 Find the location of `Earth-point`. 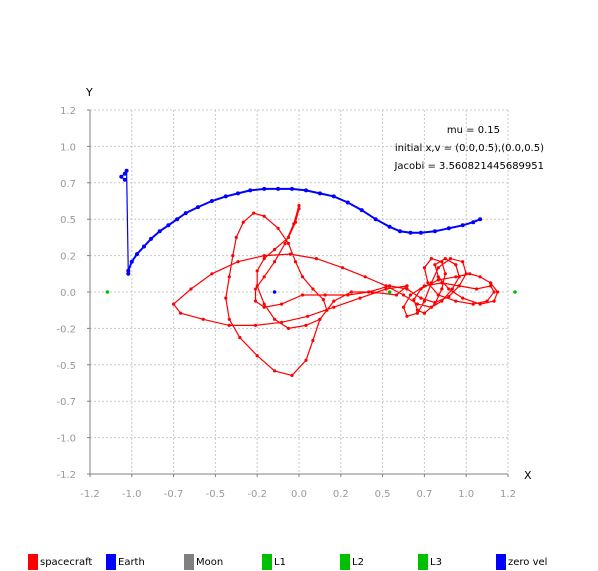

Earth-point is located at coordinates (274, 292).